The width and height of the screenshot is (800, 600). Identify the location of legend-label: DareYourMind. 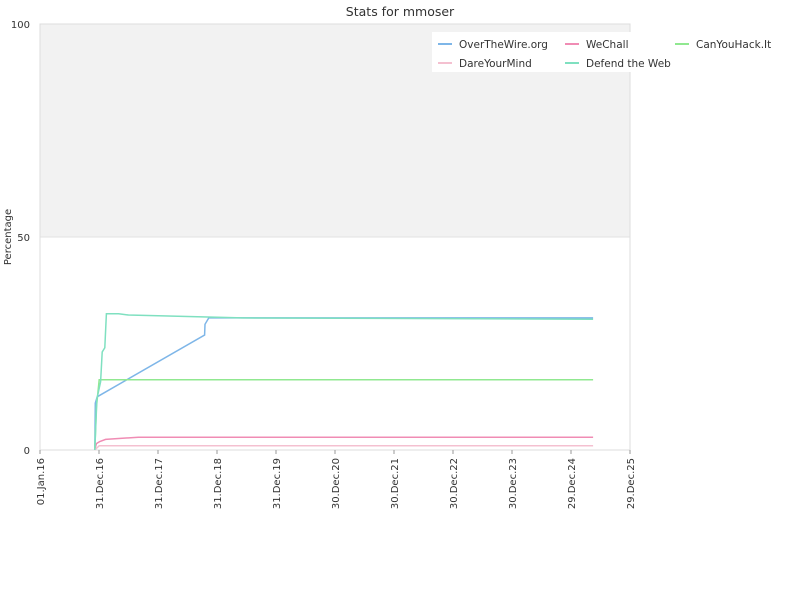
(495, 64).